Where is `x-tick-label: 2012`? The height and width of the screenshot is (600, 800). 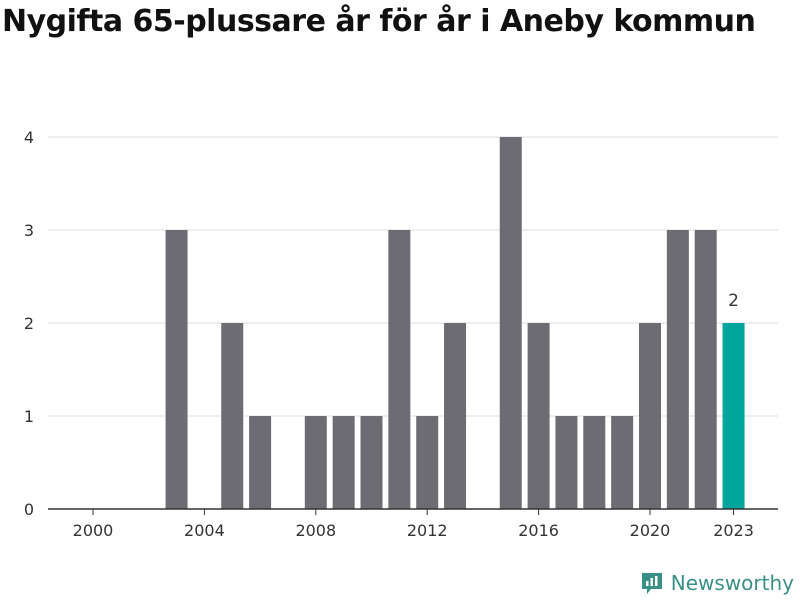 x-tick-label: 2012 is located at coordinates (427, 530).